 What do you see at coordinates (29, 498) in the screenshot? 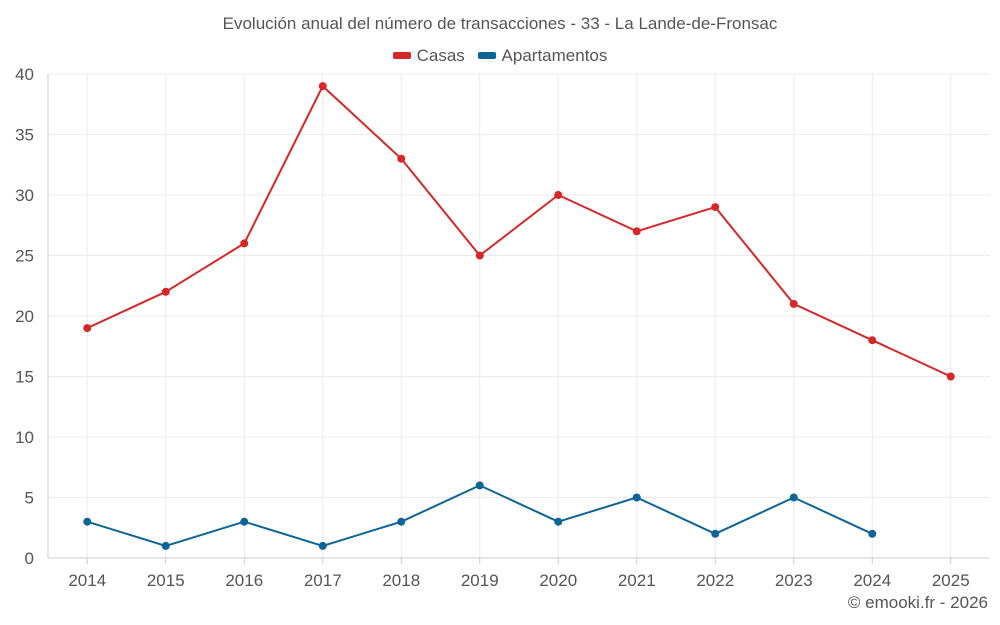
I see `y-tick-label: 5` at bounding box center [29, 498].